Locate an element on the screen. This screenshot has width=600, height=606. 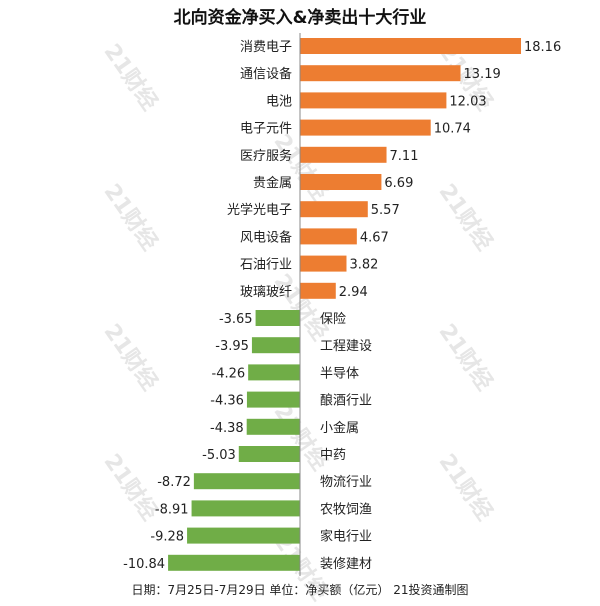
bar-家电行业 is located at coordinates (243, 535).